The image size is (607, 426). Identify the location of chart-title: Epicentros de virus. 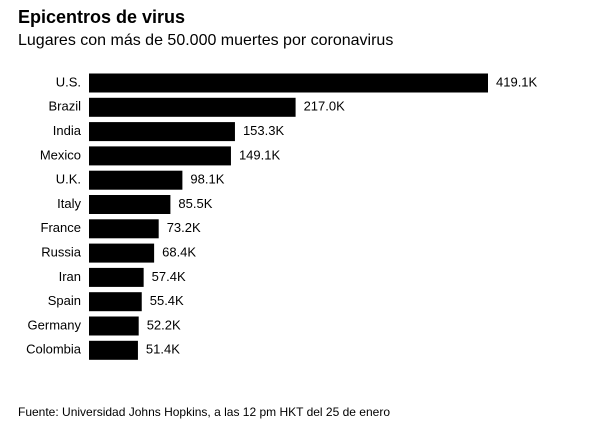
(101, 17).